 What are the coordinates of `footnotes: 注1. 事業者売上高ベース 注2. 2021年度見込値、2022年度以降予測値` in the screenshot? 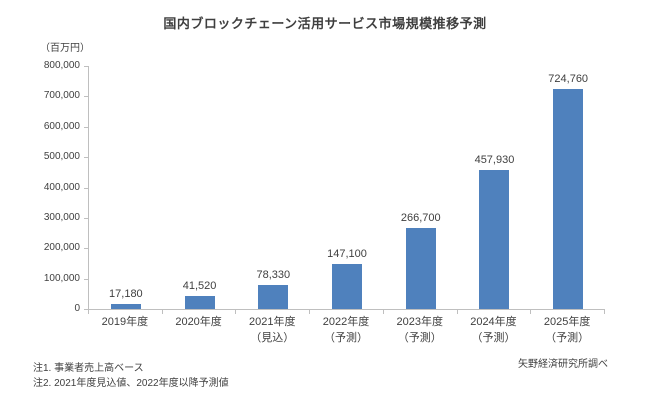 It's located at (131, 376).